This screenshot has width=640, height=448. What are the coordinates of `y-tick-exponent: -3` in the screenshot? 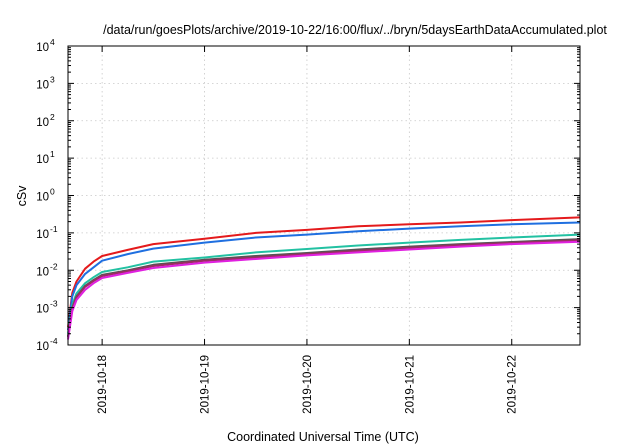 It's located at (54, 304).